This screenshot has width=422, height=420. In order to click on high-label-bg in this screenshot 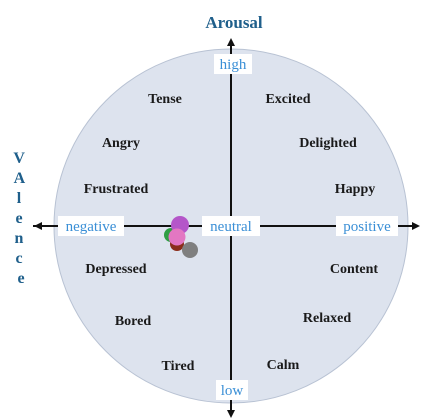, I will do `click(233, 64)`.